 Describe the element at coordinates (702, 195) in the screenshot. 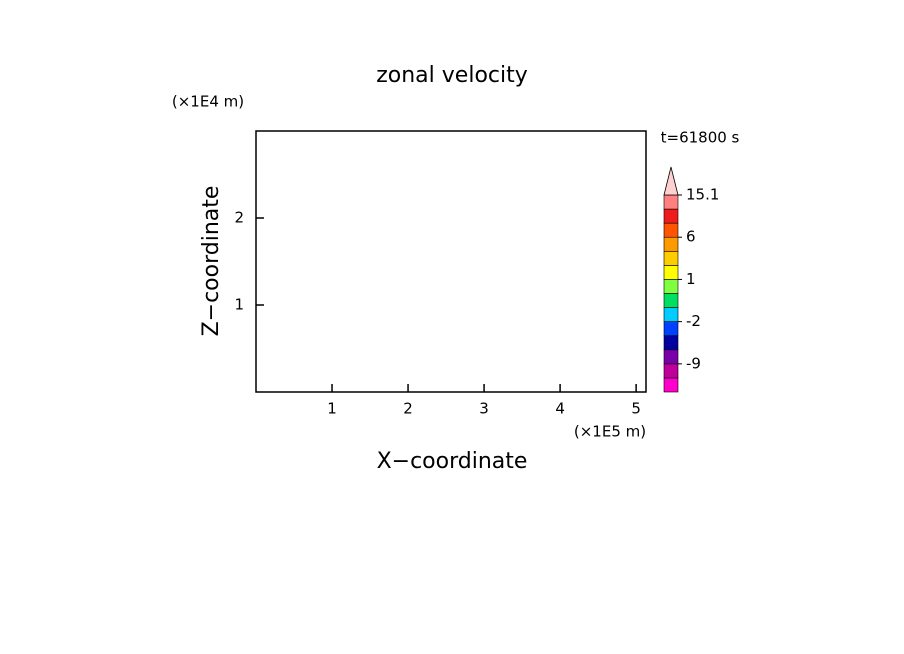

I see `colorbar-tick-label: 15.1` at that location.